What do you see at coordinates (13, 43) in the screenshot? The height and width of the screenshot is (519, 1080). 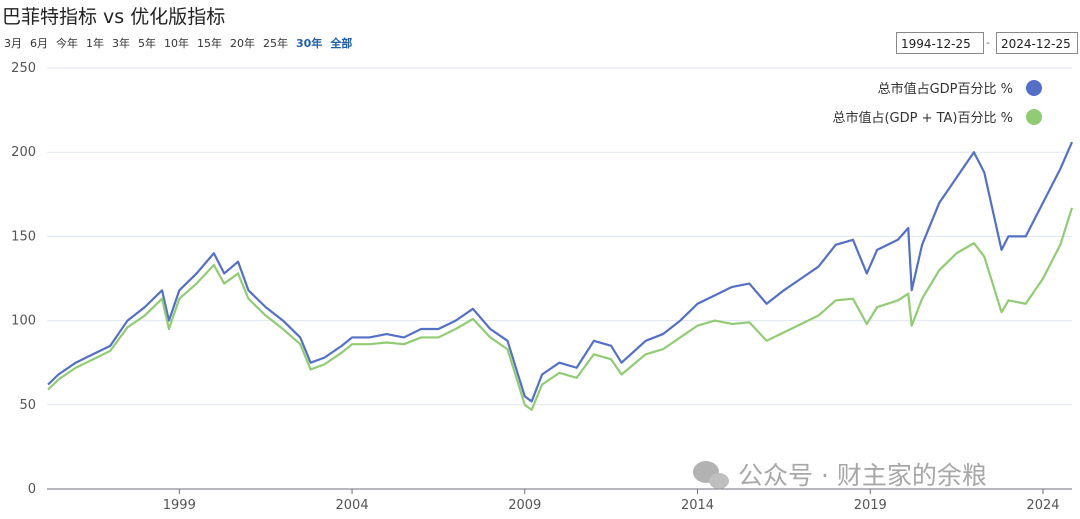 I see `range-button: 3月` at bounding box center [13, 43].